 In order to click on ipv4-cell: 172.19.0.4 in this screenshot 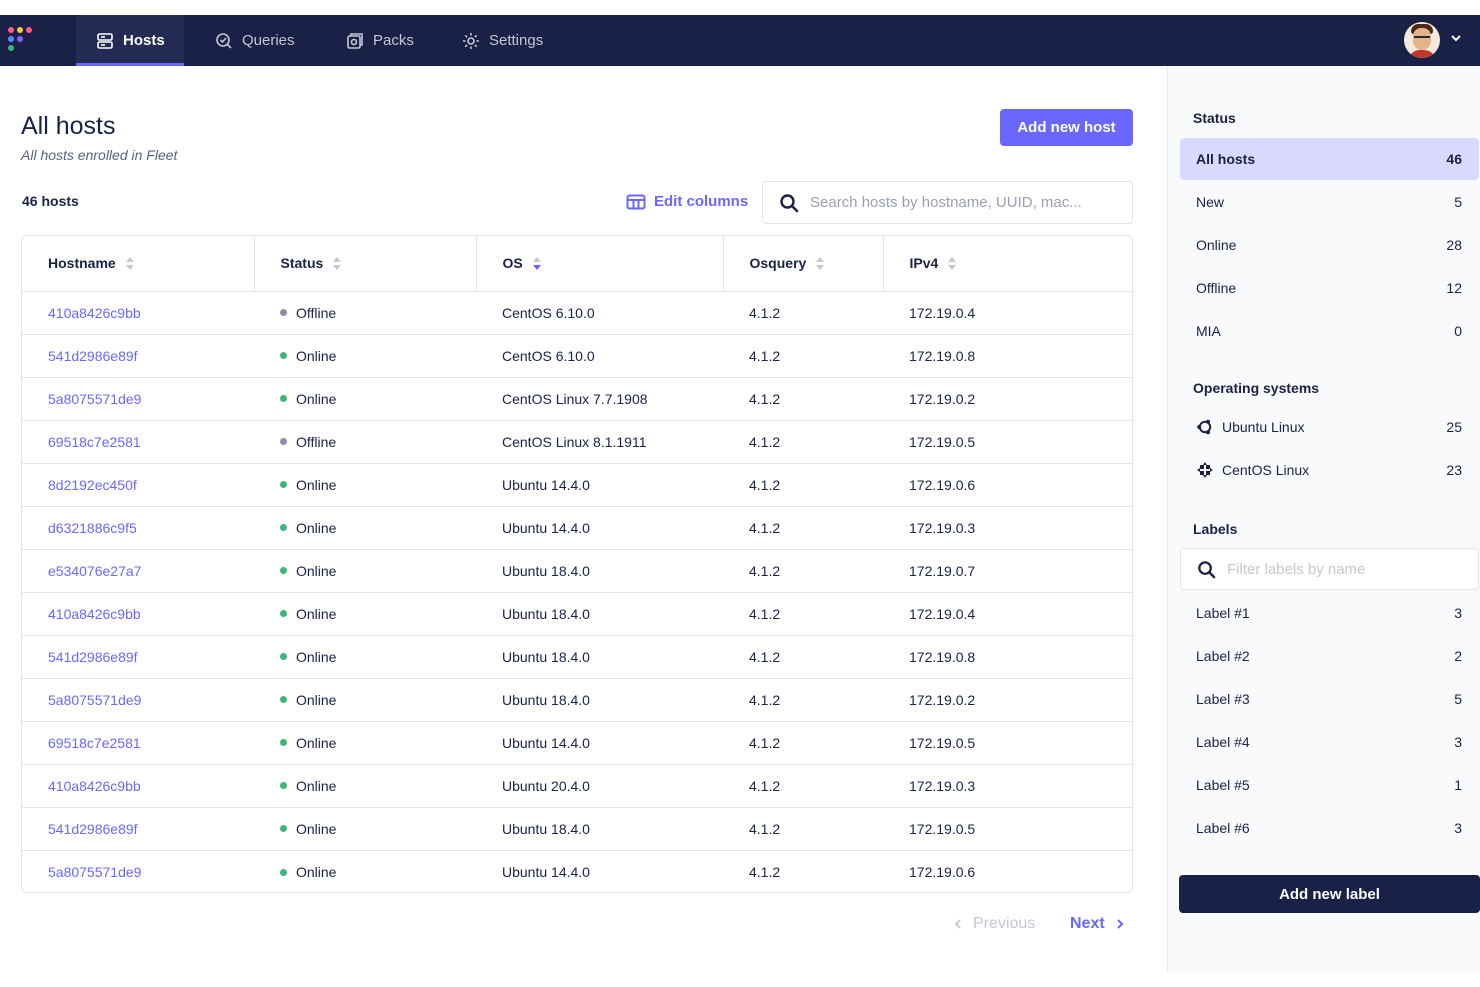, I will do `click(1007, 614)`.